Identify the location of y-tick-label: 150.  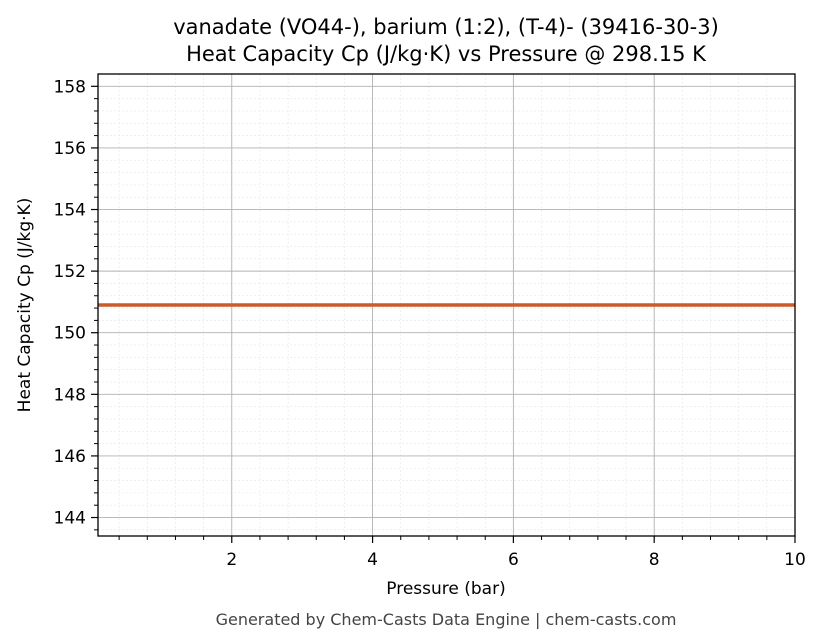
(70, 334).